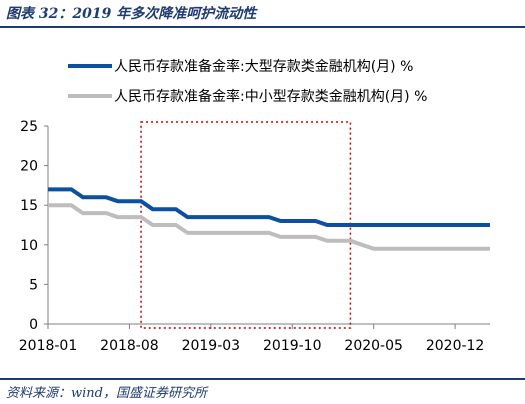 The height and width of the screenshot is (404, 525). What do you see at coordinates (48, 346) in the screenshot?
I see `x-tick-label: 2018-01` at bounding box center [48, 346].